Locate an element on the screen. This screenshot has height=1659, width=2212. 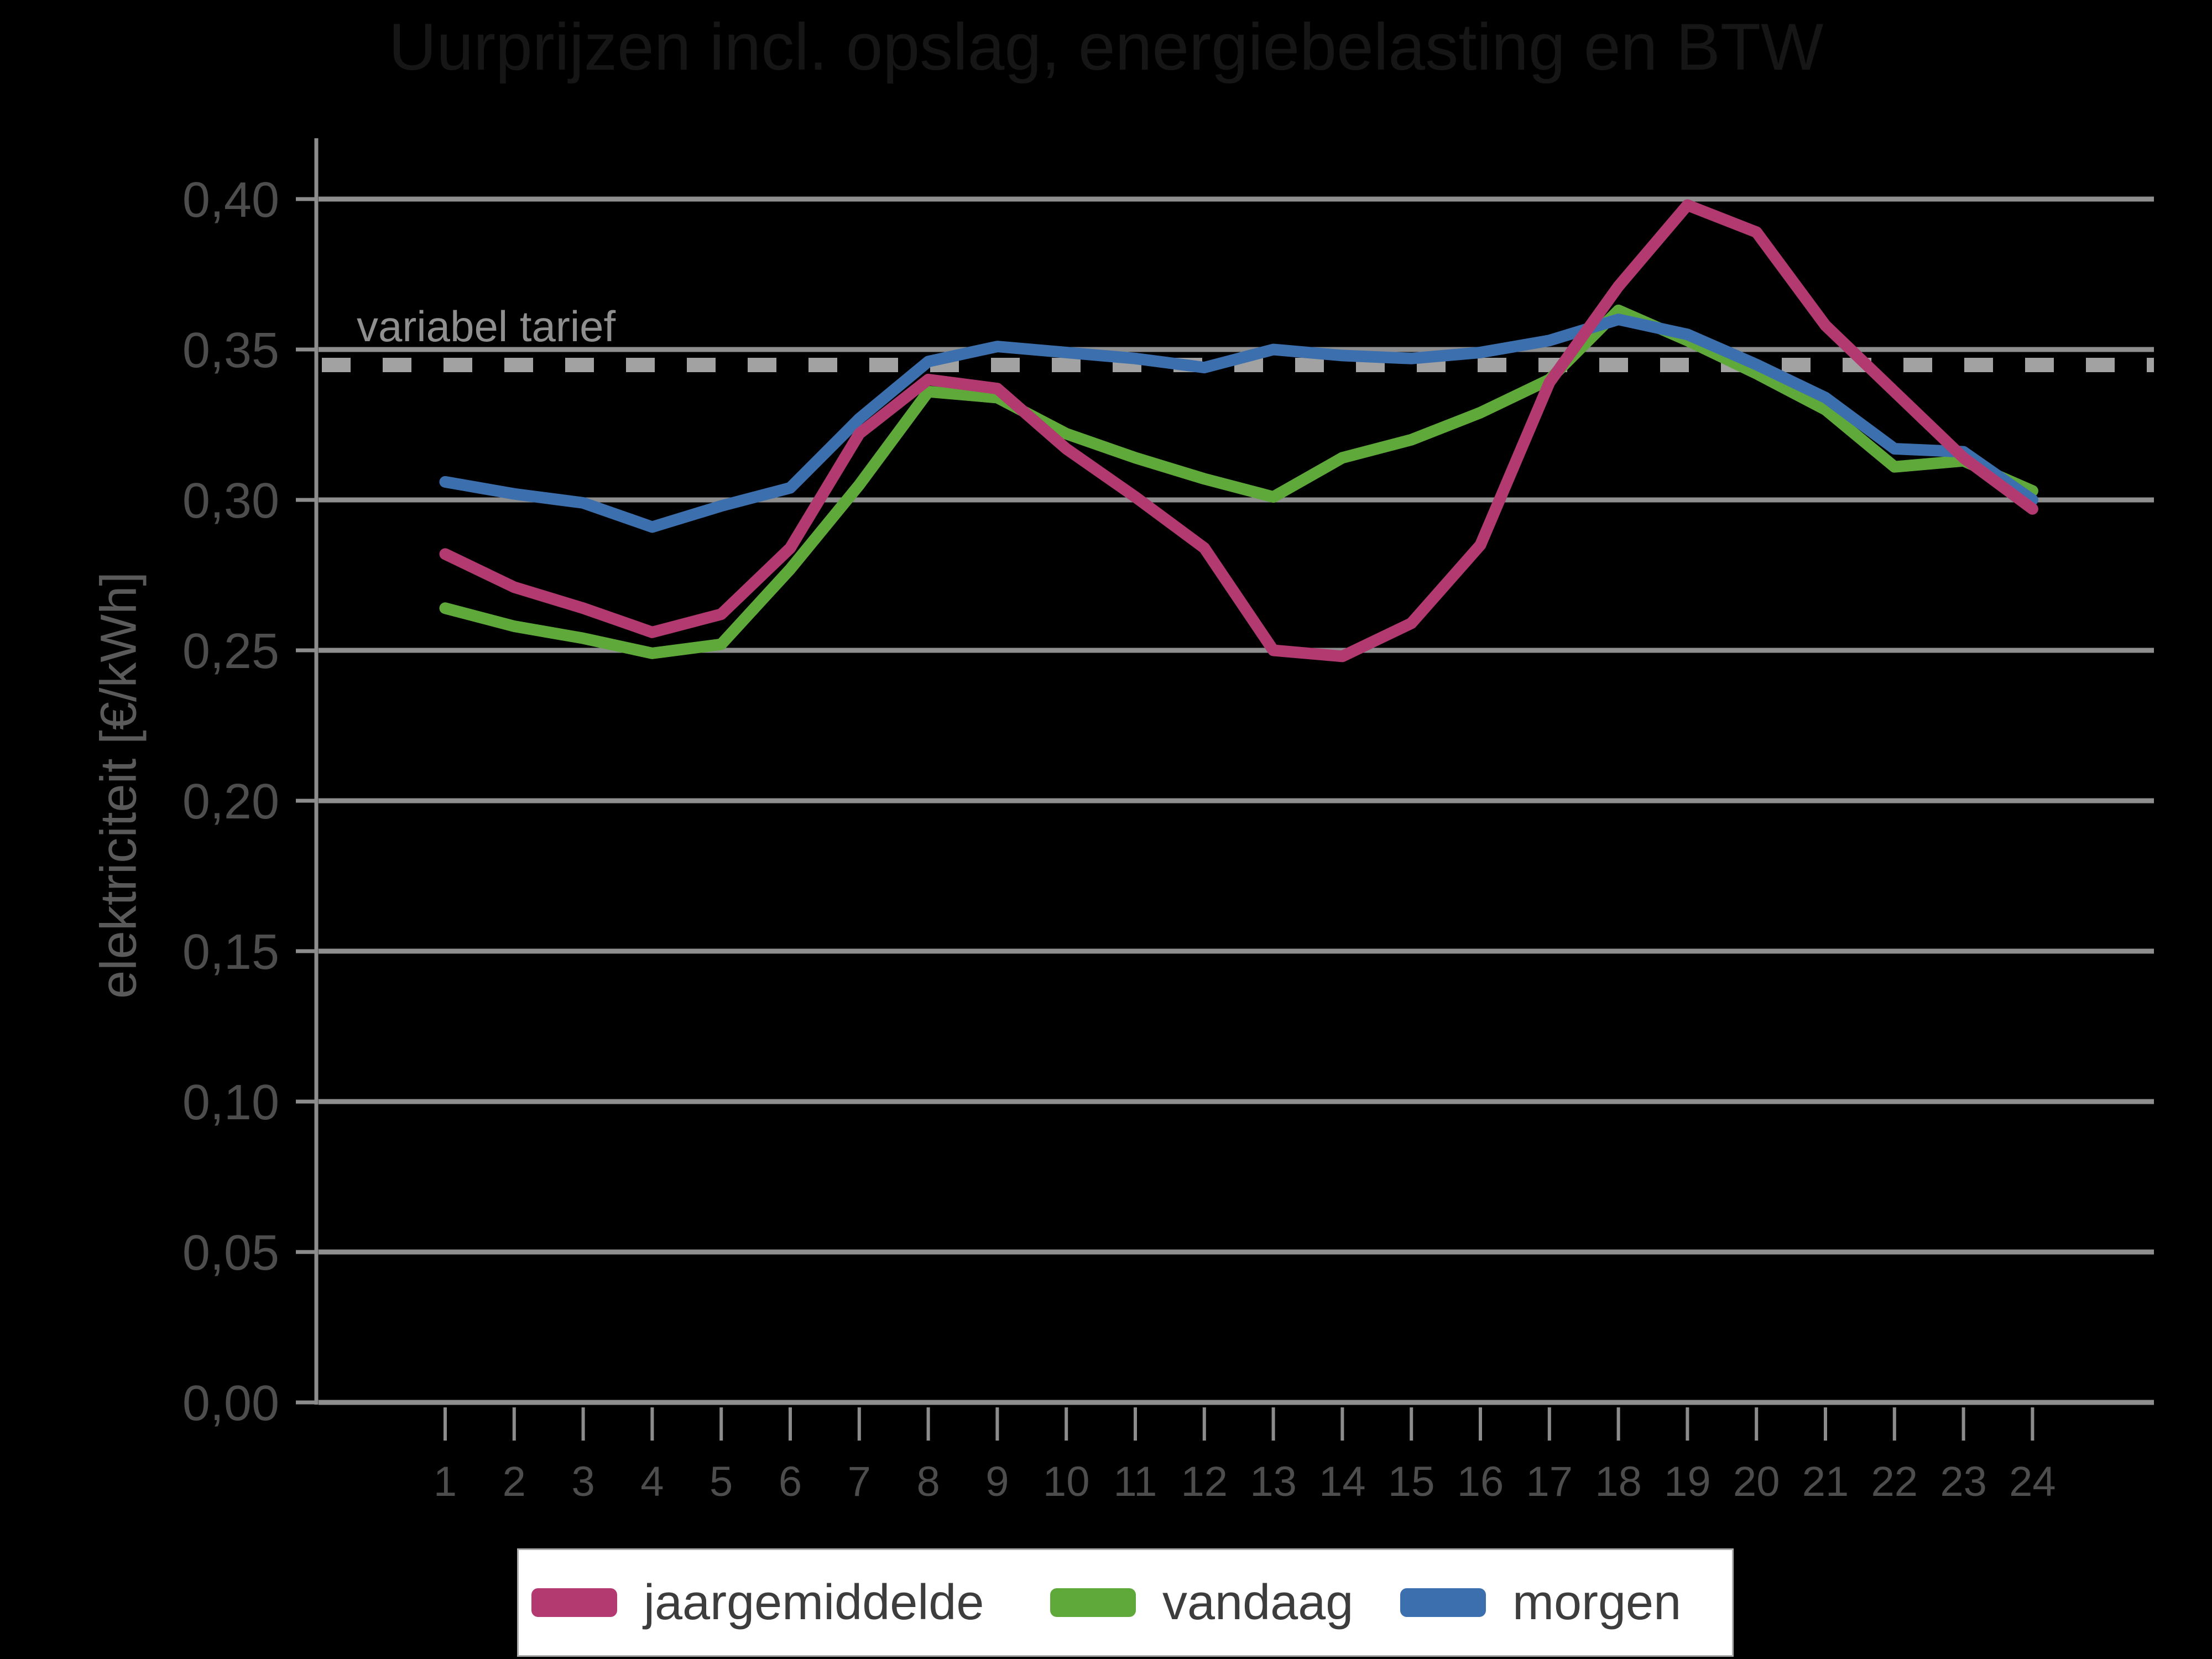
legend-swatch-vandaag is located at coordinates (1093, 1603).